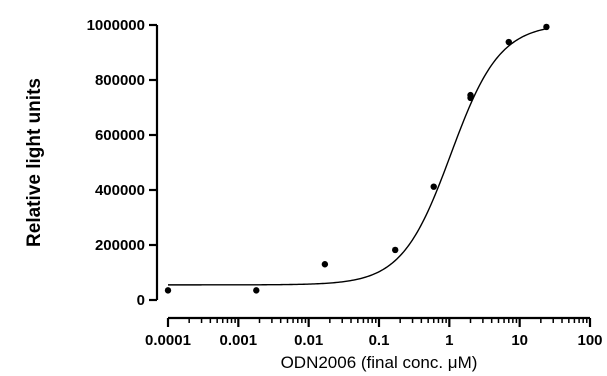 This screenshot has width=607, height=376. I want to click on y-tick-label: 0, so click(141, 300).